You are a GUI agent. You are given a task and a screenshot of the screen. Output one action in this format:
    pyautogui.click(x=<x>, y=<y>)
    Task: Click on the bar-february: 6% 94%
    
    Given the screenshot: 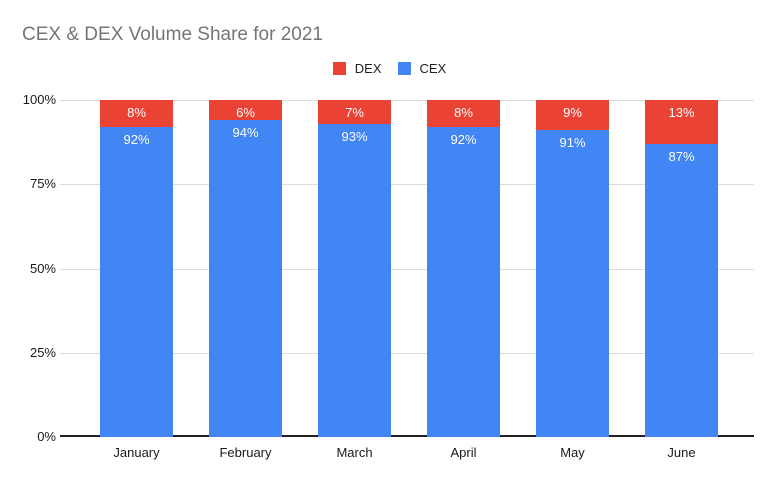 What is the action you would take?
    pyautogui.click(x=245, y=268)
    